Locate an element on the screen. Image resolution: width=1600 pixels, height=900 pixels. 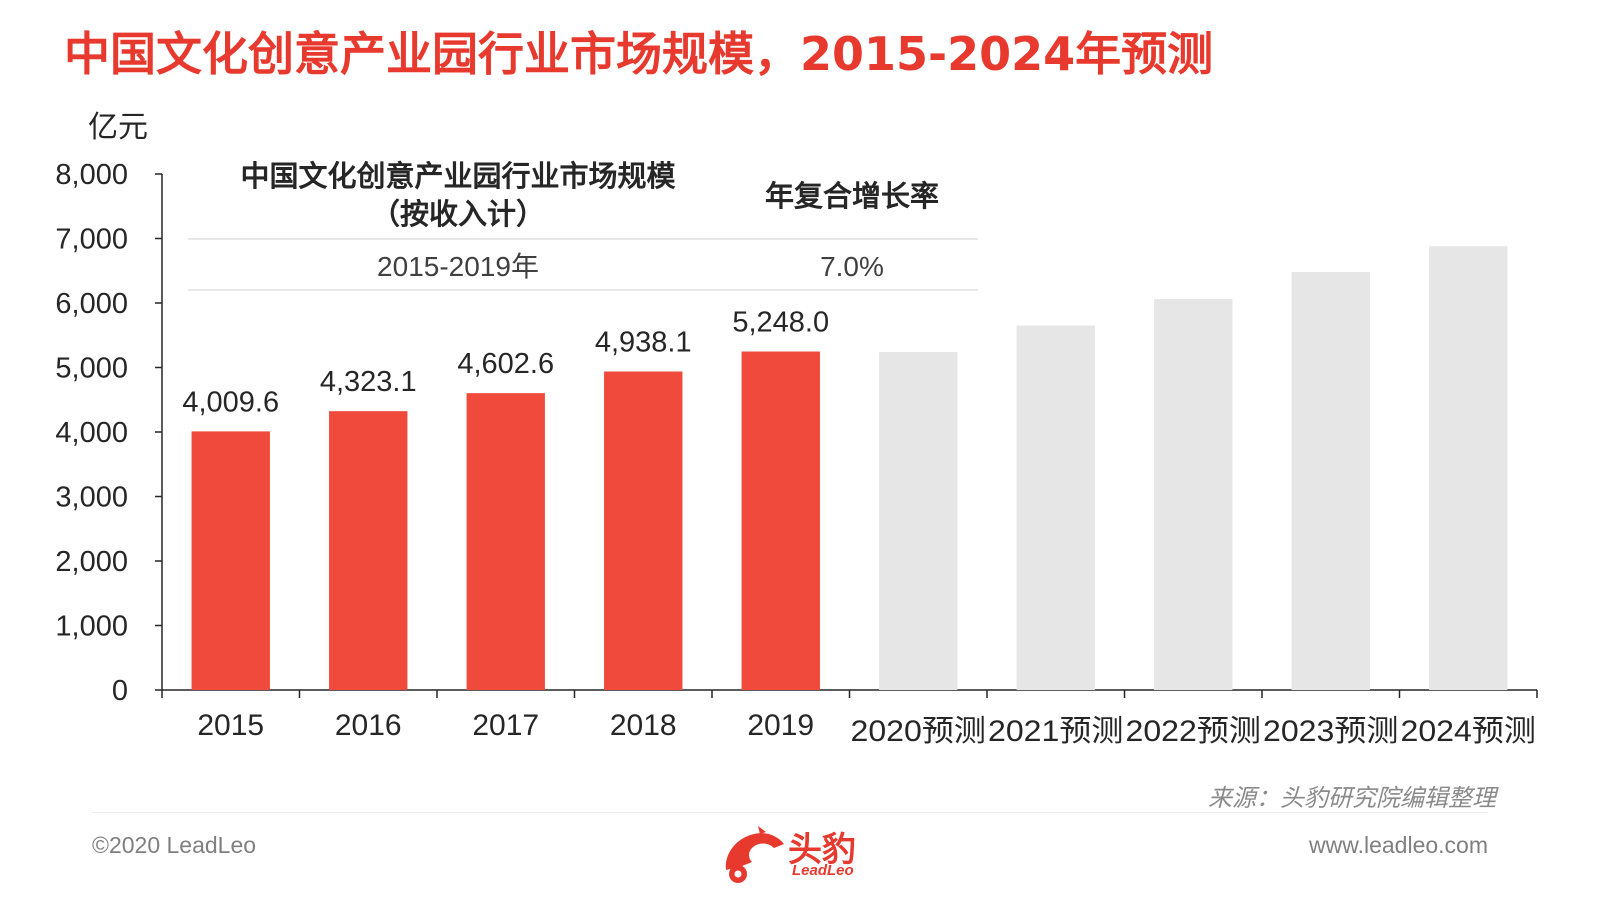
y-axis-unit-label: 亿元 is located at coordinates (118, 127).